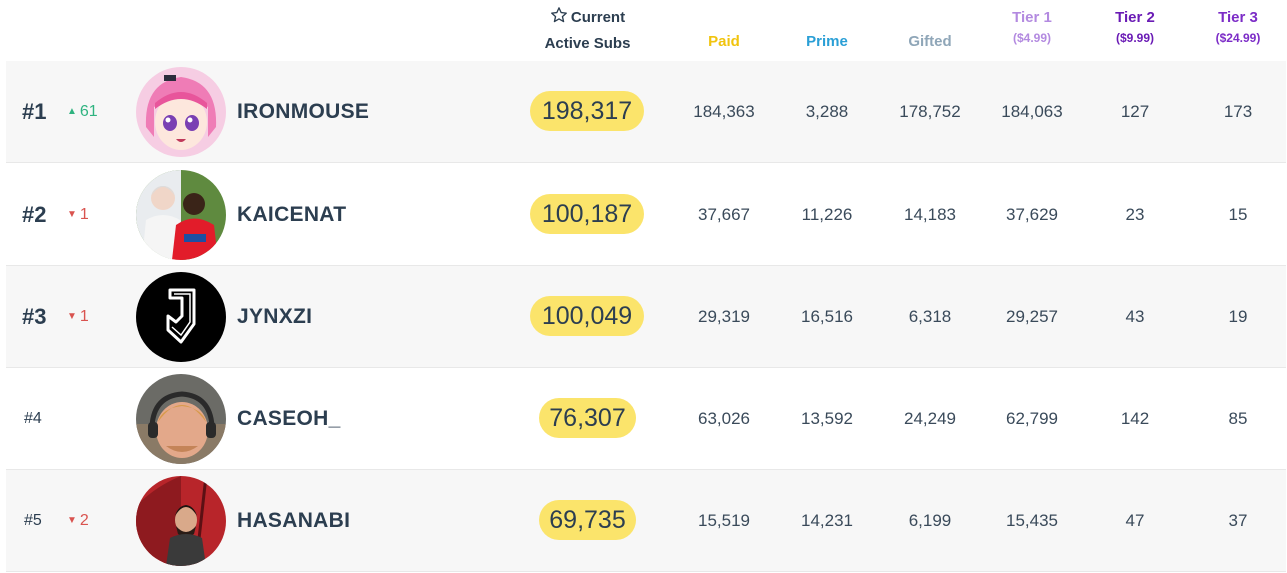  What do you see at coordinates (724, 41) in the screenshot?
I see `paid-header: Paid` at bounding box center [724, 41].